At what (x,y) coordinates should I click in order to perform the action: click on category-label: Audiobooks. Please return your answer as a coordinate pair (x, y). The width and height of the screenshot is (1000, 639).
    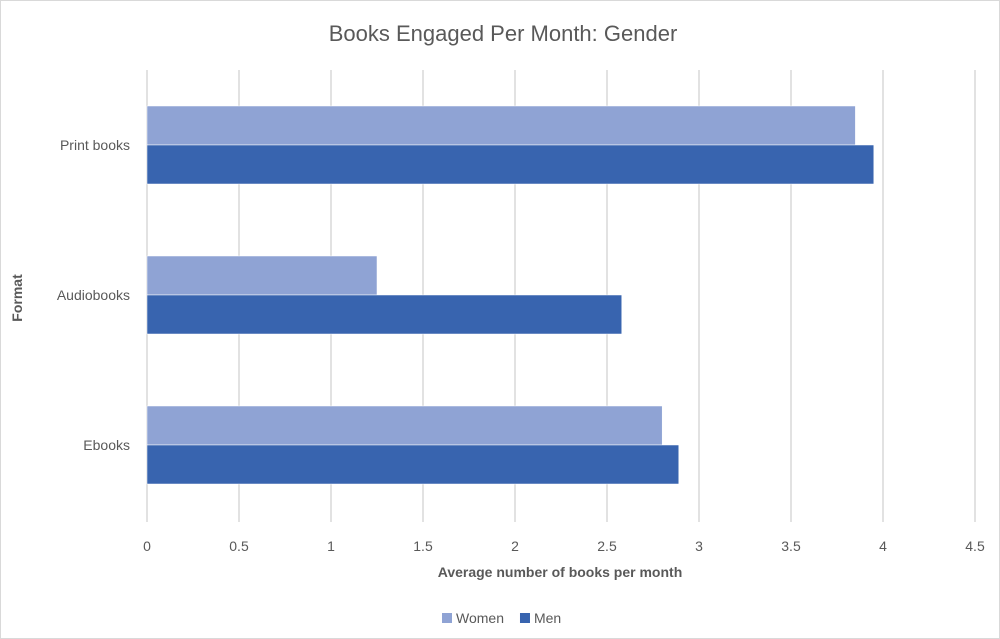
    Looking at the image, I should click on (93, 295).